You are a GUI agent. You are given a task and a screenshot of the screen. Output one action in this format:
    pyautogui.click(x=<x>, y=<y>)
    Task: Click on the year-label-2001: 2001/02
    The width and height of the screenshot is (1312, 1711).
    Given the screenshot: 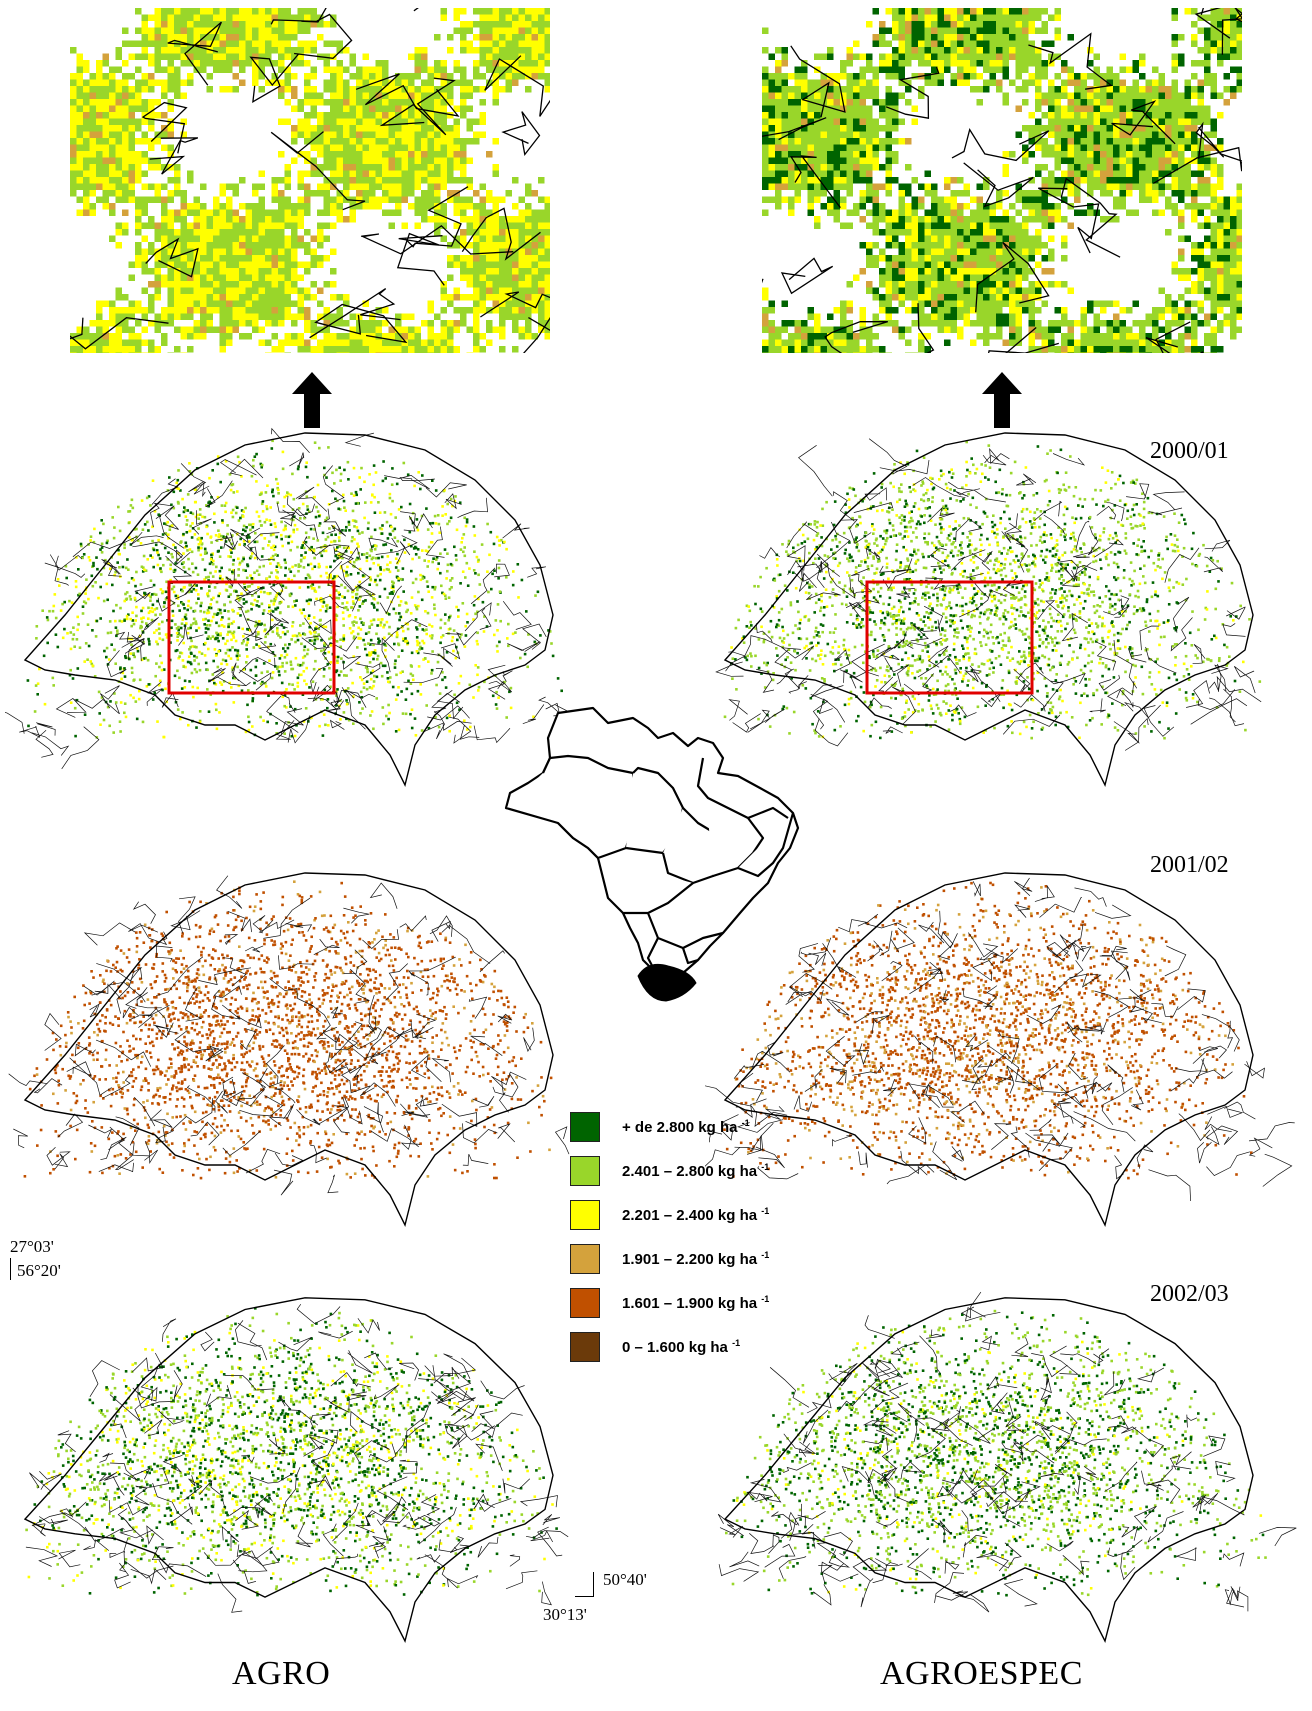 What is the action you would take?
    pyautogui.click(x=1189, y=865)
    